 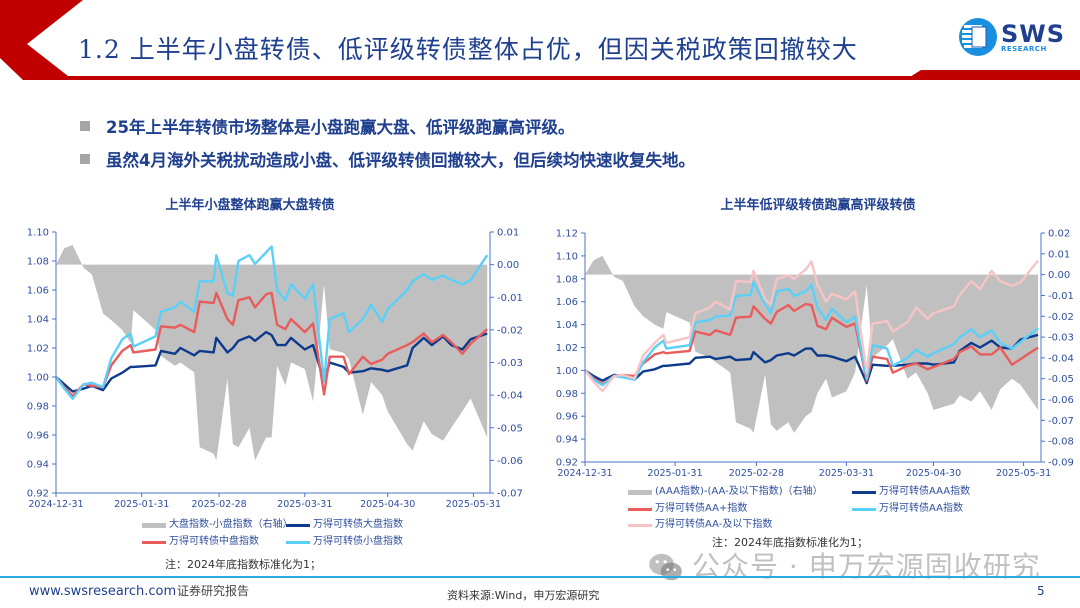 I want to click on legend-item: 万得可转债大盘指数, so click(x=344, y=525).